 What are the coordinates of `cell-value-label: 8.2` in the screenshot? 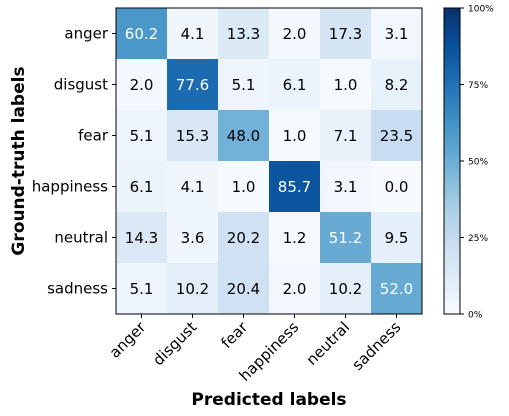 It's located at (397, 85).